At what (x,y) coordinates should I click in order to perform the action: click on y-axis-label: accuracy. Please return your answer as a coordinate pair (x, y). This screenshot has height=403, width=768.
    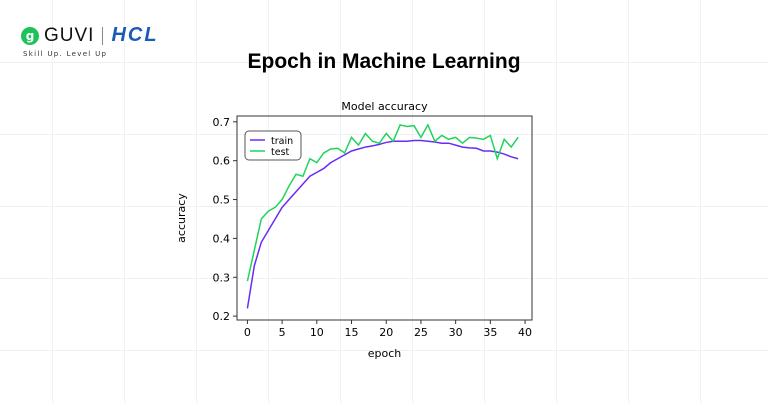
    Looking at the image, I should click on (181, 218).